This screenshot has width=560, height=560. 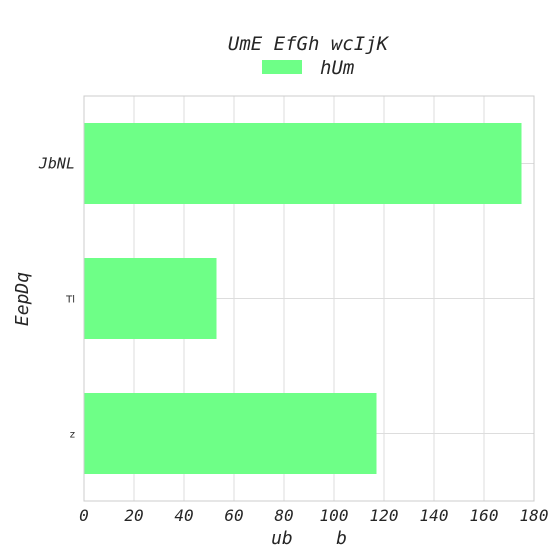 What do you see at coordinates (72, 435) in the screenshot?
I see `y-tick-label: z` at bounding box center [72, 435].